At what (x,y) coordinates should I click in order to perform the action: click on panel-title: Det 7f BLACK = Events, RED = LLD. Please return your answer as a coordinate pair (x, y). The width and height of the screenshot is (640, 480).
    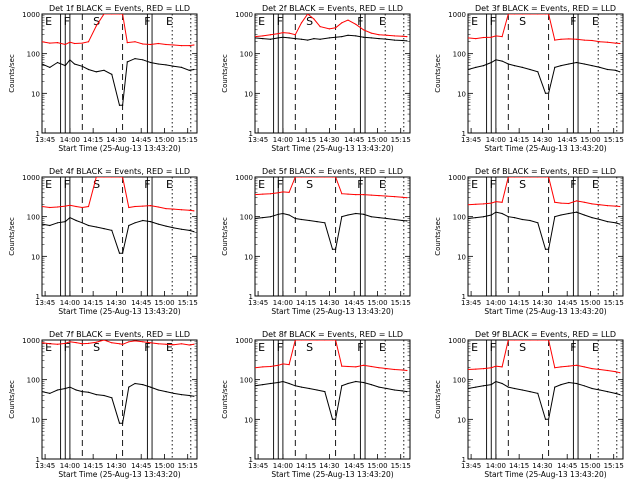
    Looking at the image, I should click on (119, 334).